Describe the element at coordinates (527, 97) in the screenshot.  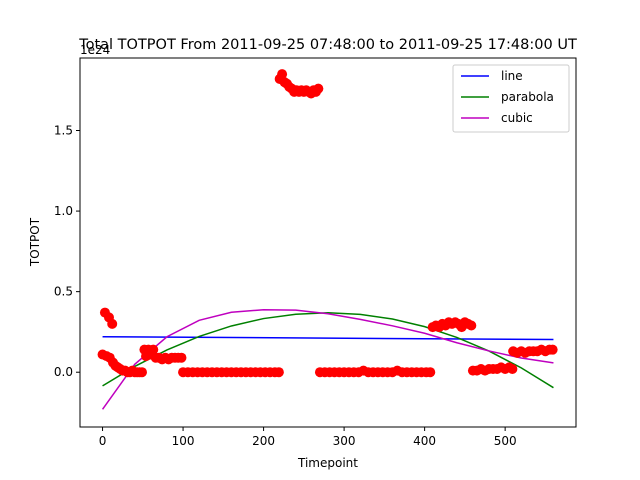
I see `legend-label-parabola: parabola` at that location.